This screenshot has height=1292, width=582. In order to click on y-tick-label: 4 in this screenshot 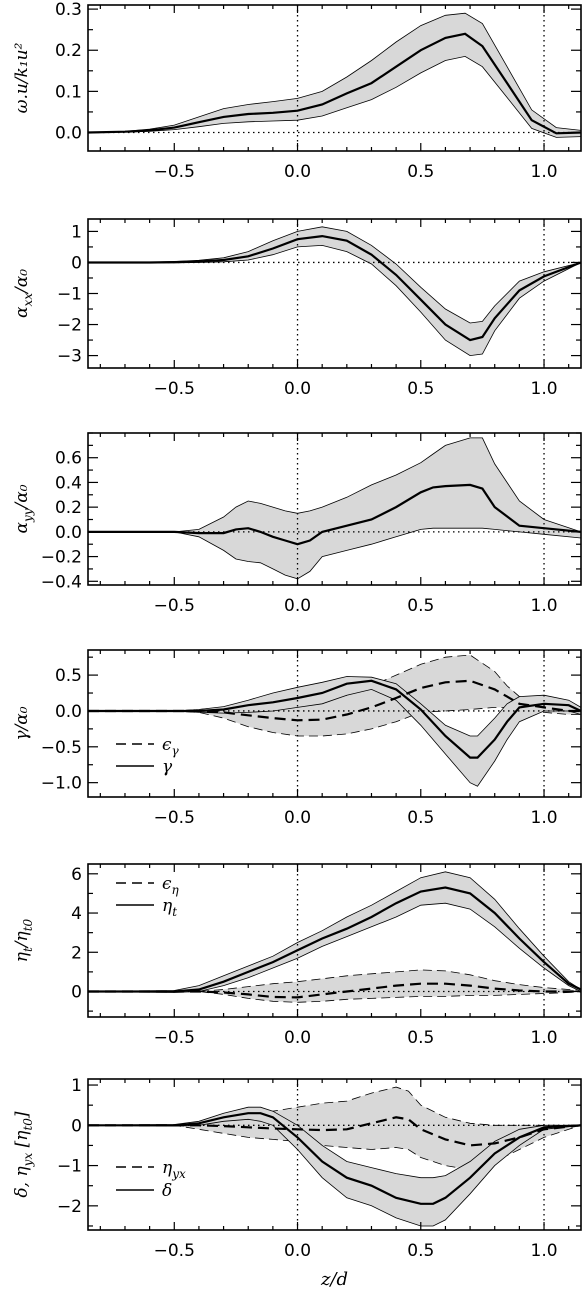, I will do `click(76, 914)`.